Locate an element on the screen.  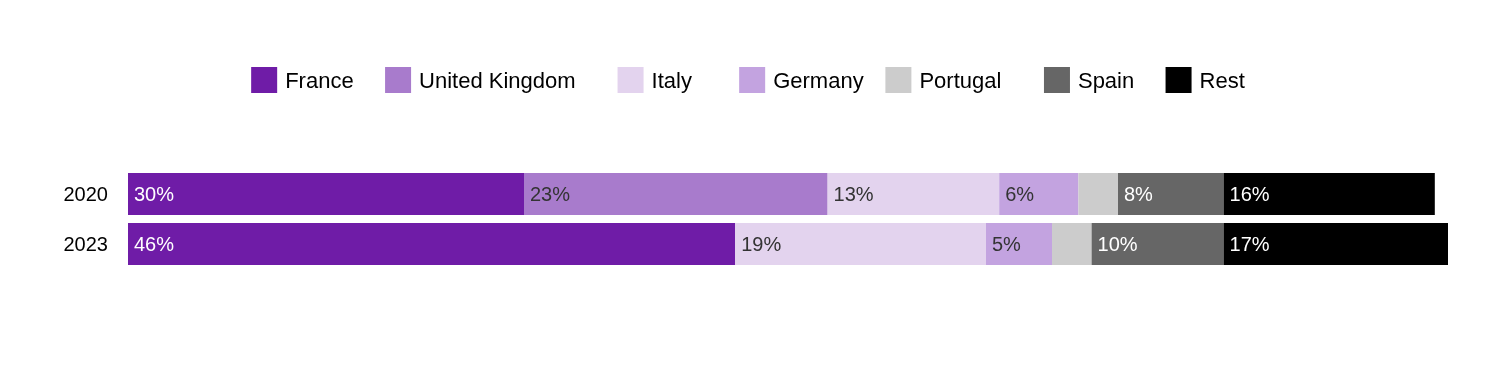
data-label: 6% is located at coordinates (1020, 194).